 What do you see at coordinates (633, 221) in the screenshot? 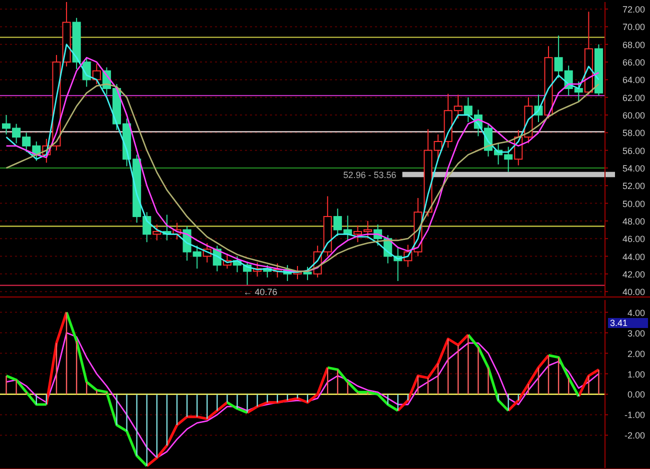
I see `y-tick-label: 48.00` at bounding box center [633, 221].